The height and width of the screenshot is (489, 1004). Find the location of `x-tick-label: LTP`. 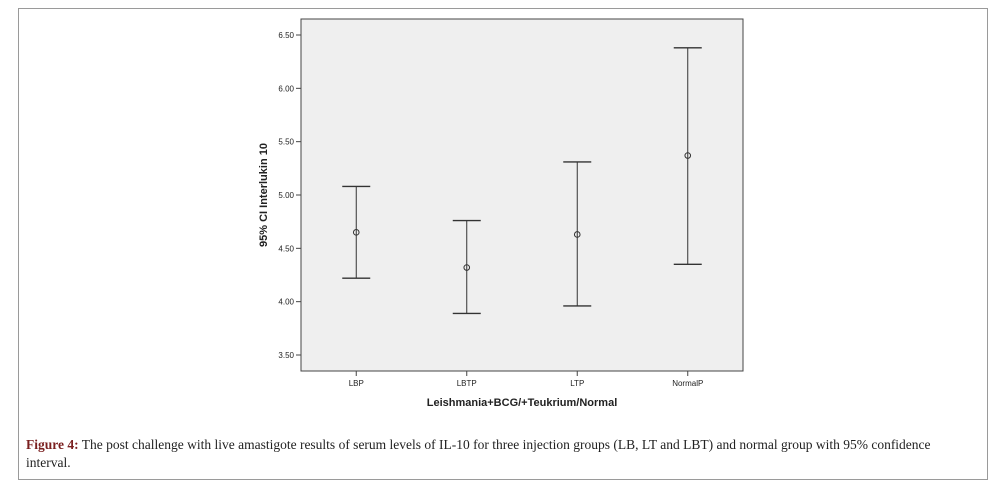

x-tick-label: LTP is located at coordinates (577, 383).